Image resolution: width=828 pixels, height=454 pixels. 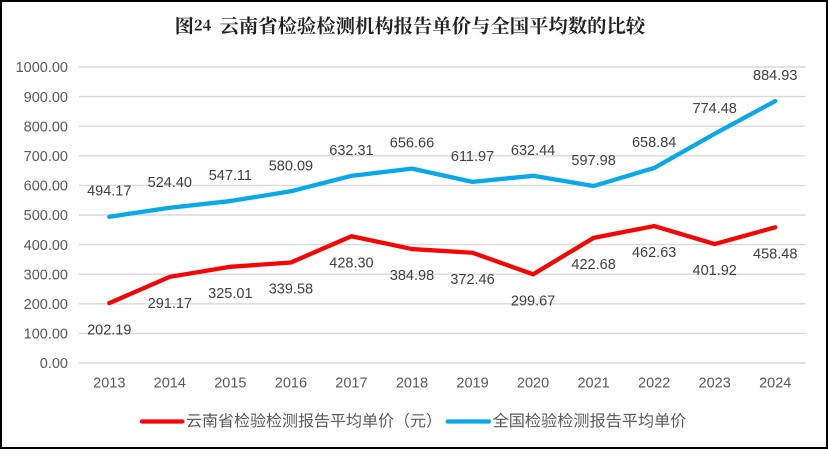 What do you see at coordinates (472, 384) in the screenshot?
I see `svg-text: 2019` at bounding box center [472, 384].